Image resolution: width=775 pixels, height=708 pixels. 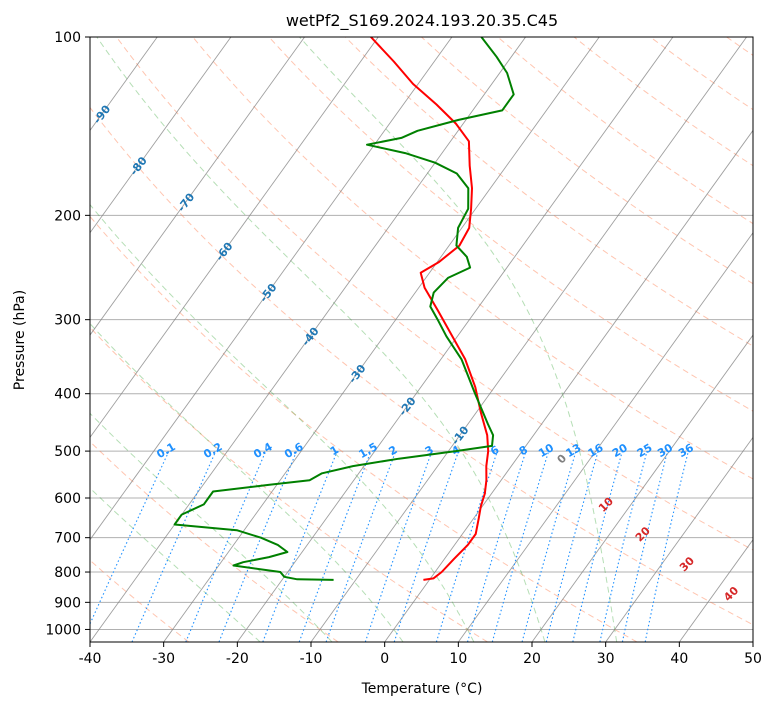 I want to click on x-tick-label: -30, so click(x=163, y=659).